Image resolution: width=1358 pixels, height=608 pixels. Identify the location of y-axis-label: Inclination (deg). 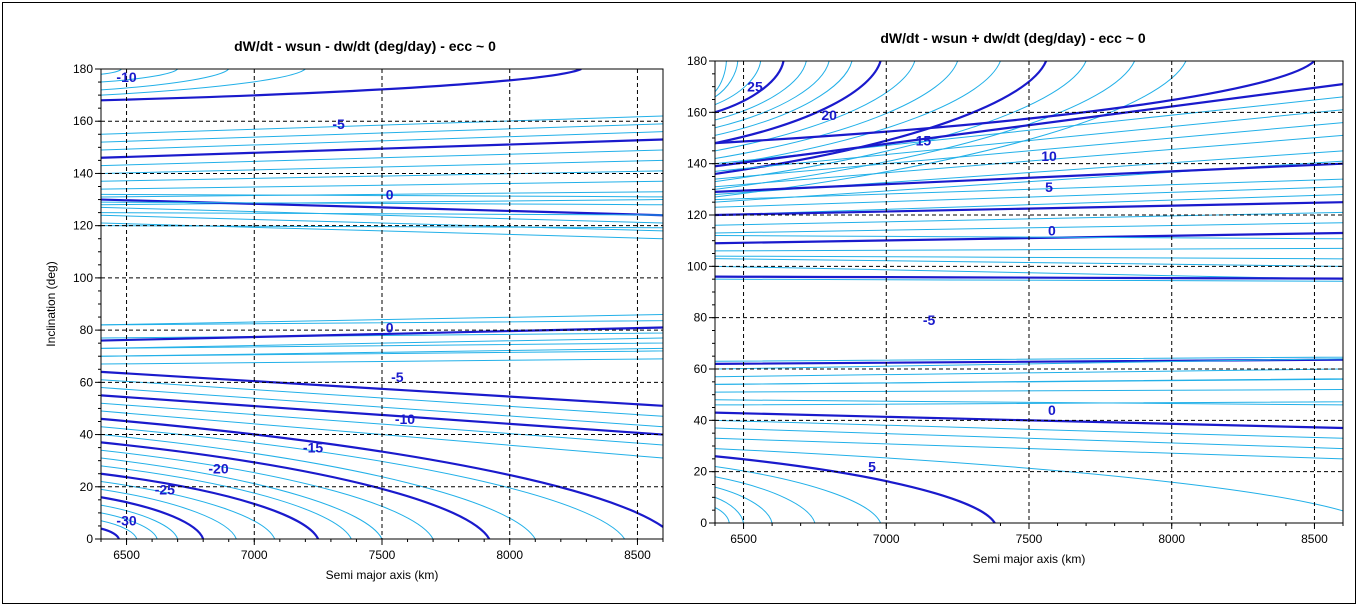
(51, 303).